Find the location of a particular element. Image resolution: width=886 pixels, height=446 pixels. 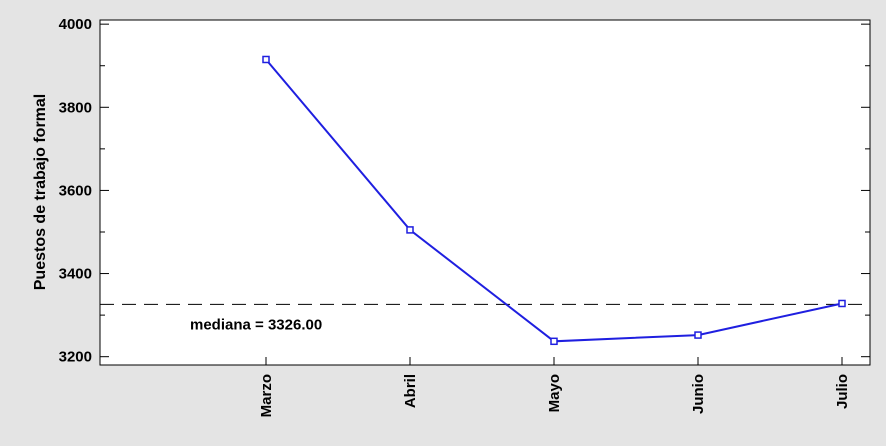

y-tick-label: 3400 is located at coordinates (75, 274).